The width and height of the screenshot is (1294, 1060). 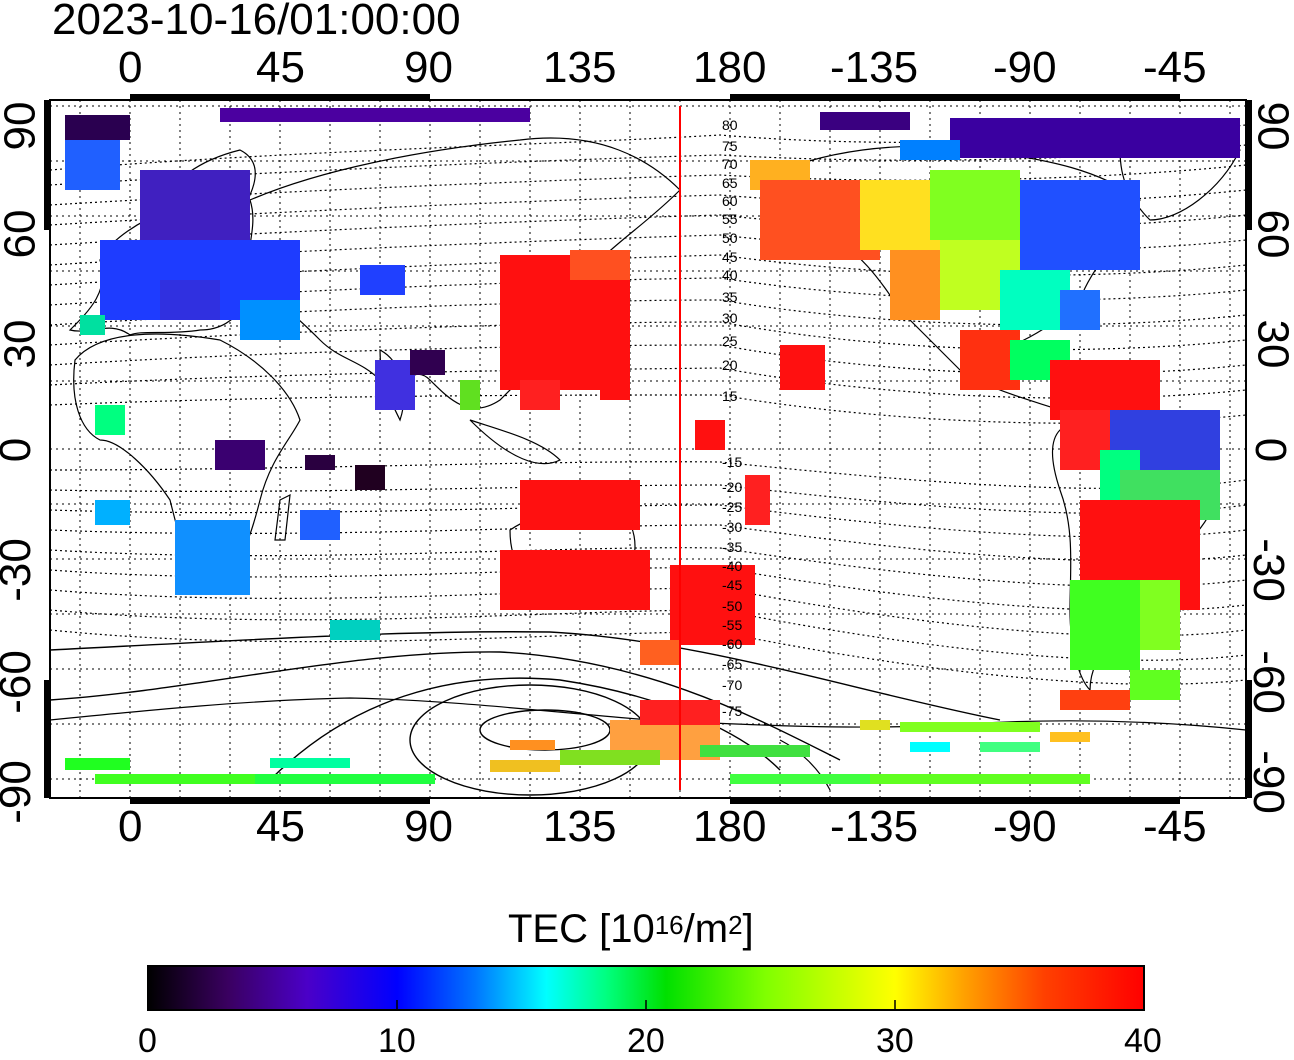 I want to click on top-lon-label: 45, so click(x=280, y=67).